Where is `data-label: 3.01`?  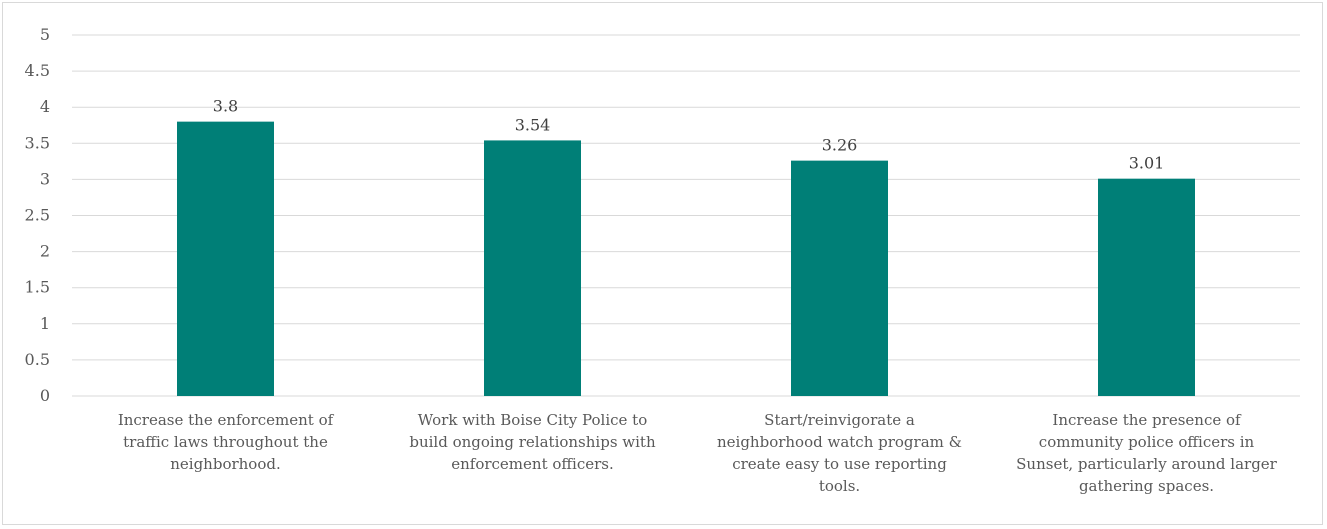
data-label: 3.01 is located at coordinates (1147, 163).